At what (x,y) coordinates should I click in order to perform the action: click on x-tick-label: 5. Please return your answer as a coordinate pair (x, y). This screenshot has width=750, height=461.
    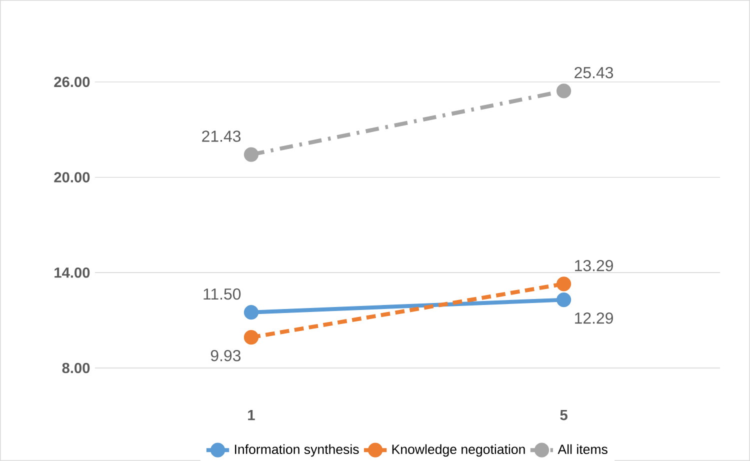
    Looking at the image, I should click on (564, 415).